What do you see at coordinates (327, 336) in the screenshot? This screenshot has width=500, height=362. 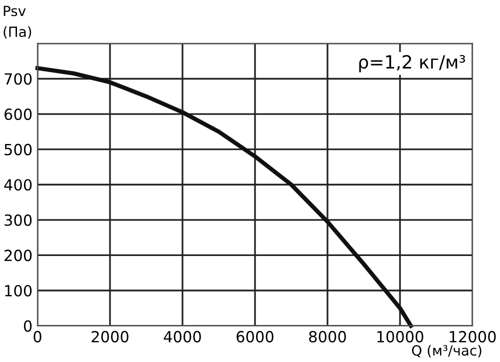 I see `x-tick-label: 8000` at bounding box center [327, 336].